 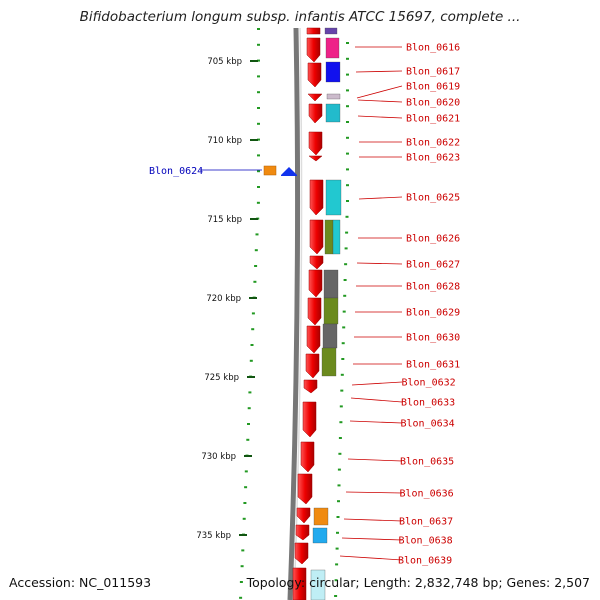 I want to click on minor-ticks, so click(x=249, y=313).